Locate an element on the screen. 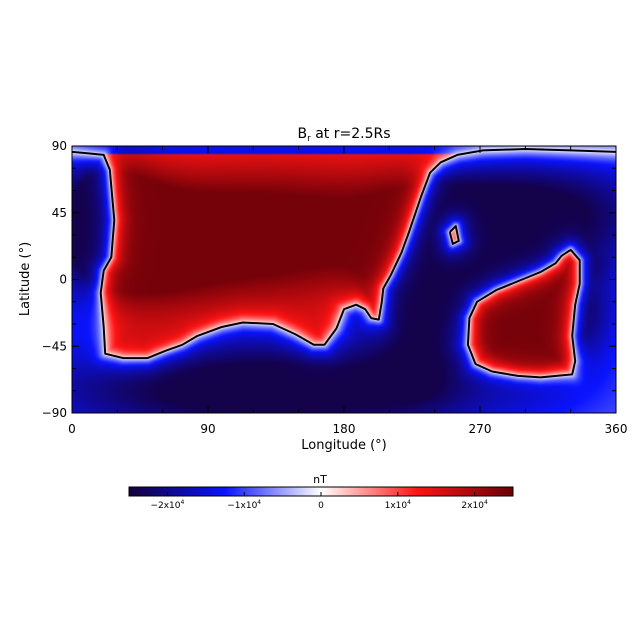 This screenshot has height=640, width=640. x-tick-label: 360 is located at coordinates (616, 429).